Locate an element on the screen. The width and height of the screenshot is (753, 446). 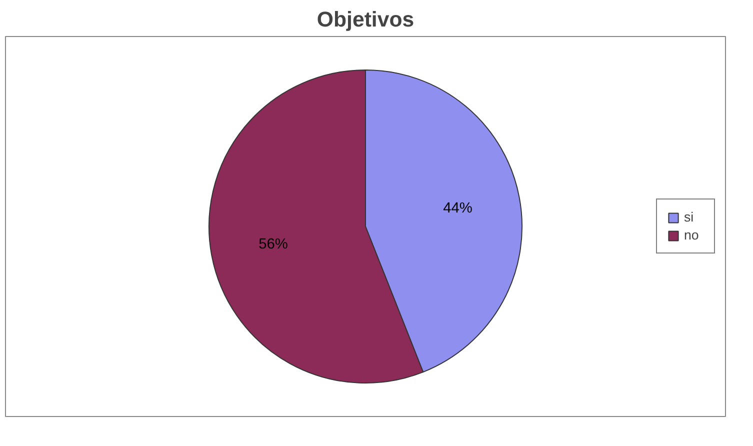
data-label: 44% is located at coordinates (457, 208).